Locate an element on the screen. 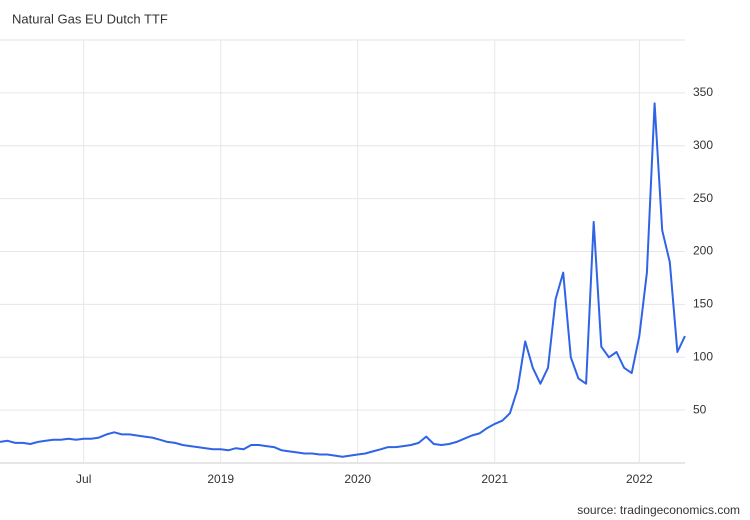 Image resolution: width=750 pixels, height=520 pixels. chart-title: Natural Gas EU Dutch TTF is located at coordinates (90, 18).